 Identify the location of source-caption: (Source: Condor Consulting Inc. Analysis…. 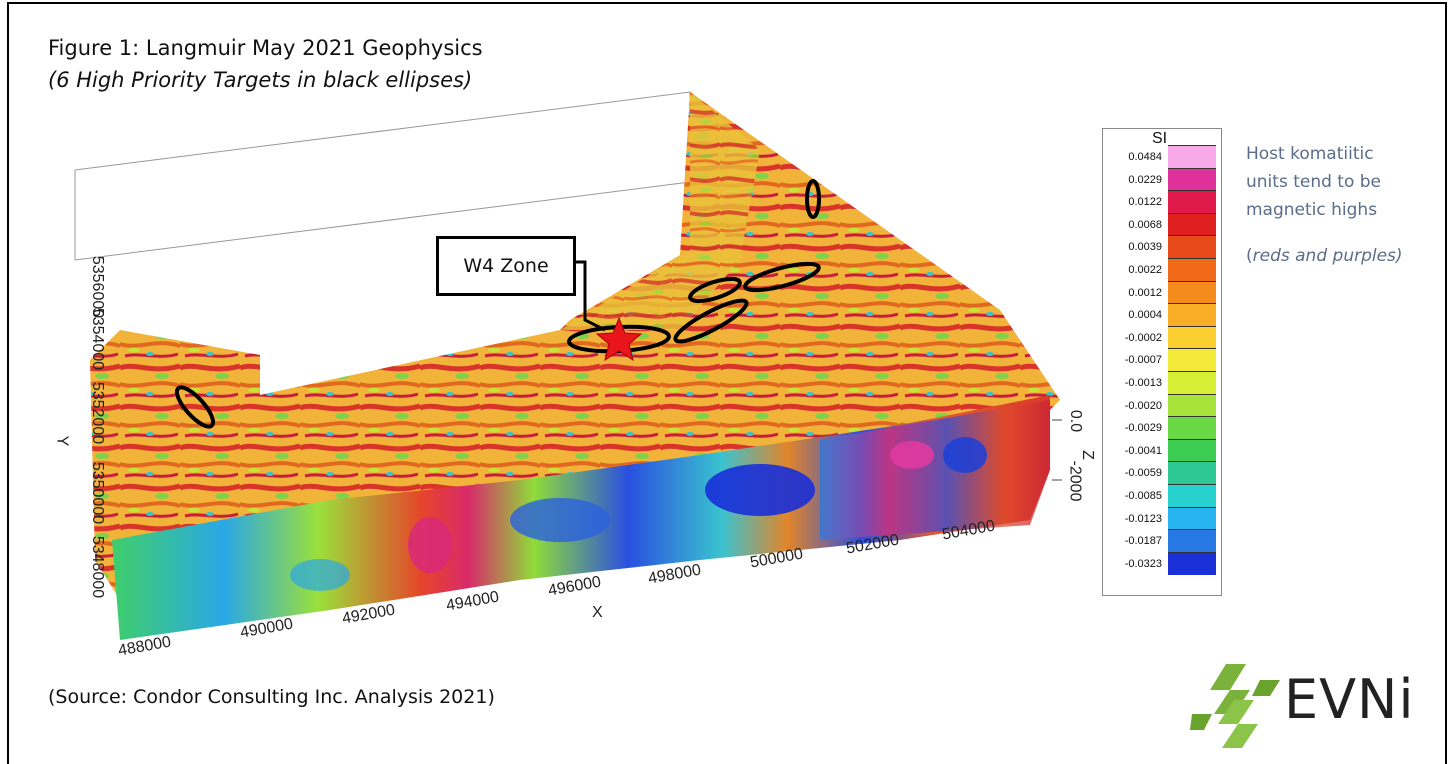
(271, 697).